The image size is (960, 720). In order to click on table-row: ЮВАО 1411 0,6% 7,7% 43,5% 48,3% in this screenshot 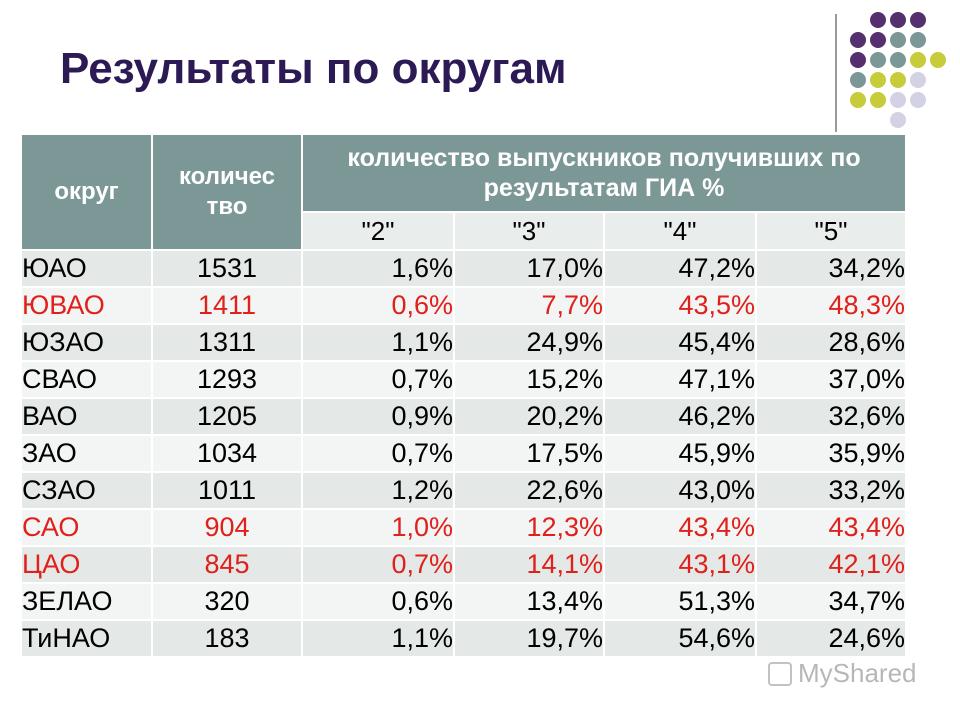, I will do `click(464, 306)`.